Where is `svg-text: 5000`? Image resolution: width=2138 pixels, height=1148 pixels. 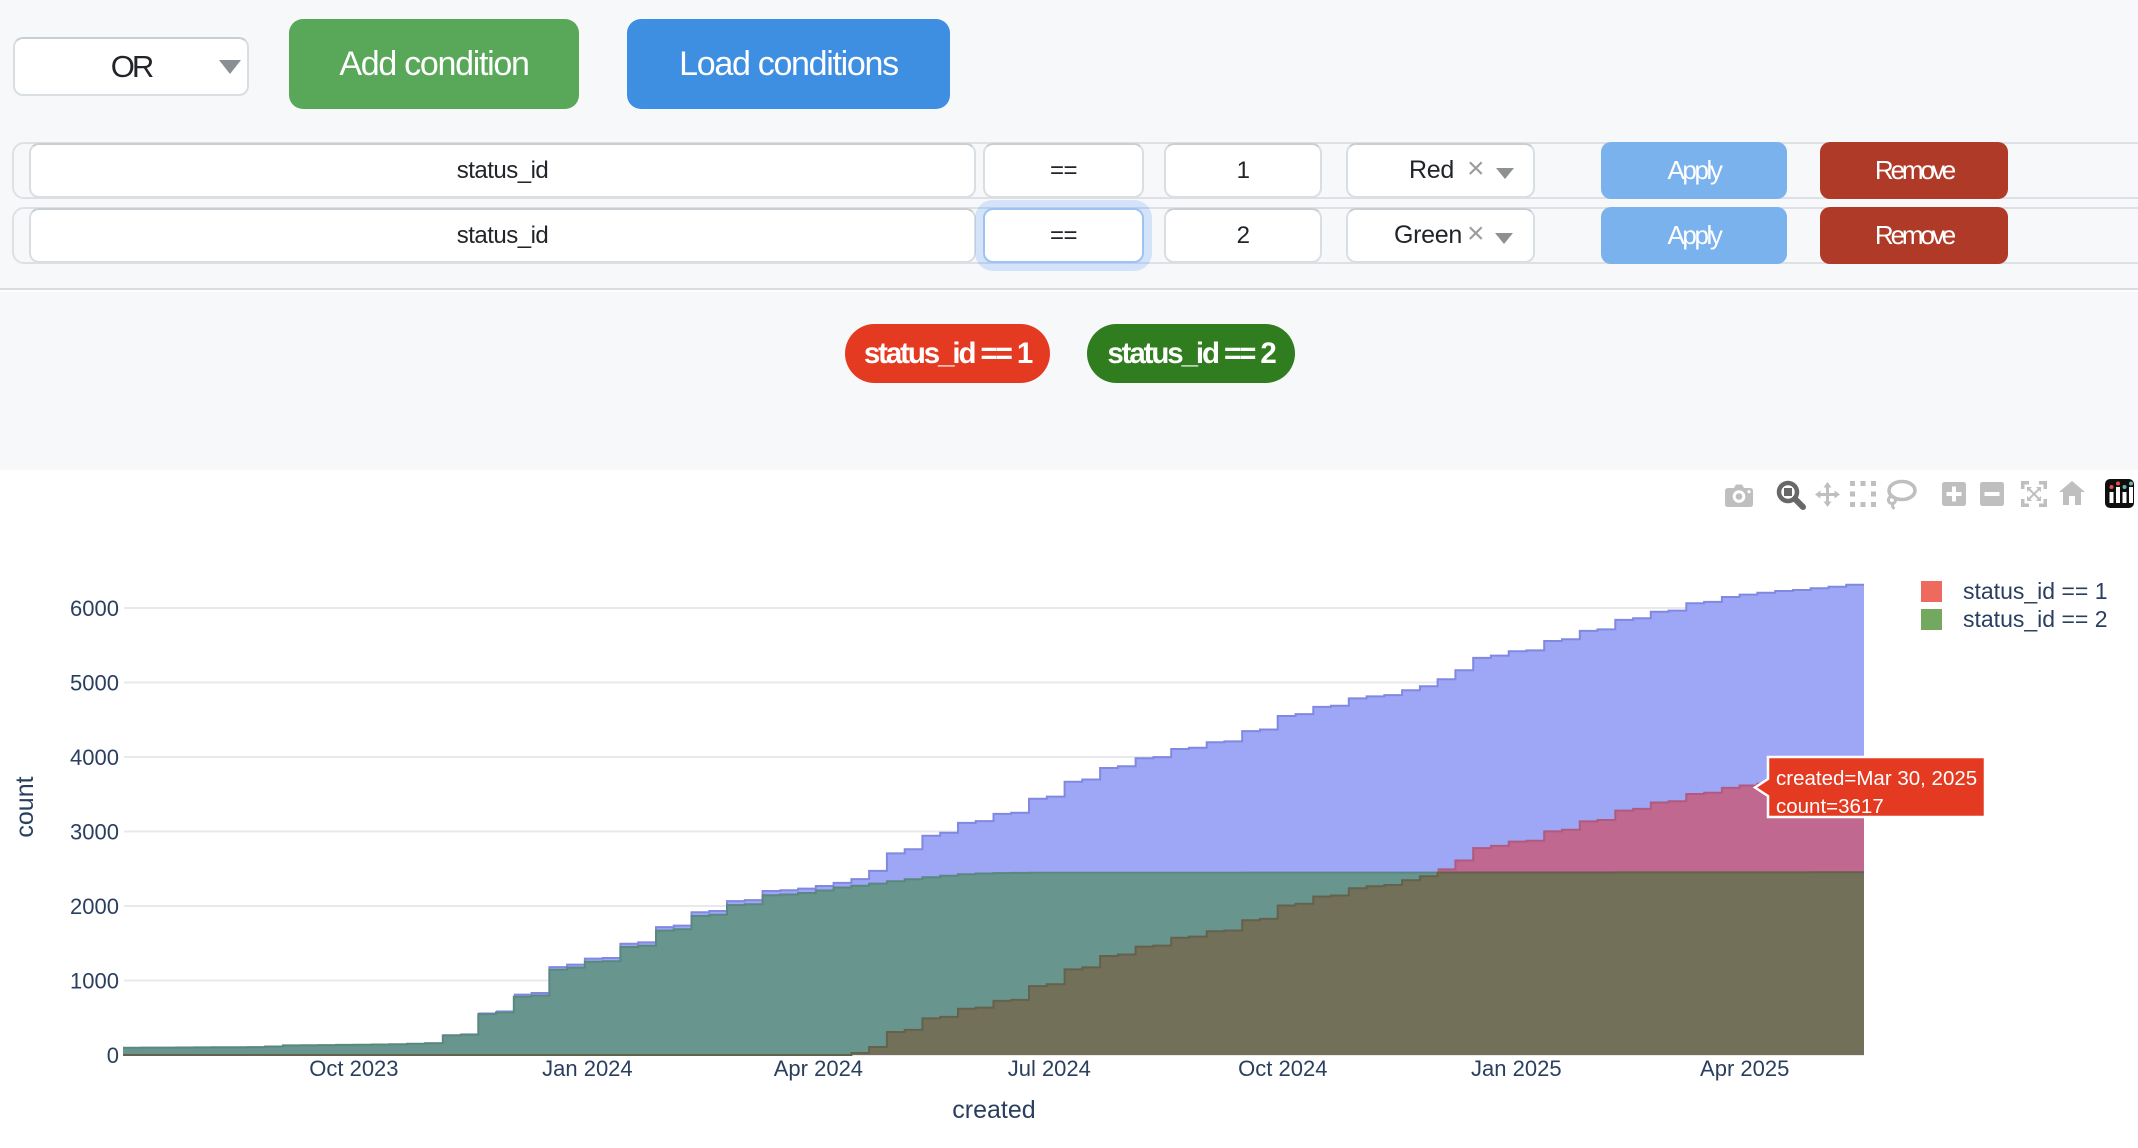 svg-text: 5000 is located at coordinates (94, 683).